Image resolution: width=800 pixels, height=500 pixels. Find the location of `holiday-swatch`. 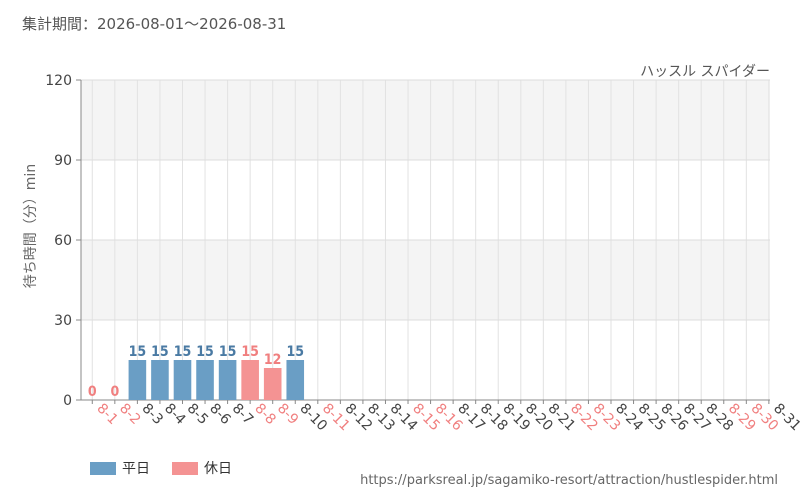

holiday-swatch is located at coordinates (185, 468).